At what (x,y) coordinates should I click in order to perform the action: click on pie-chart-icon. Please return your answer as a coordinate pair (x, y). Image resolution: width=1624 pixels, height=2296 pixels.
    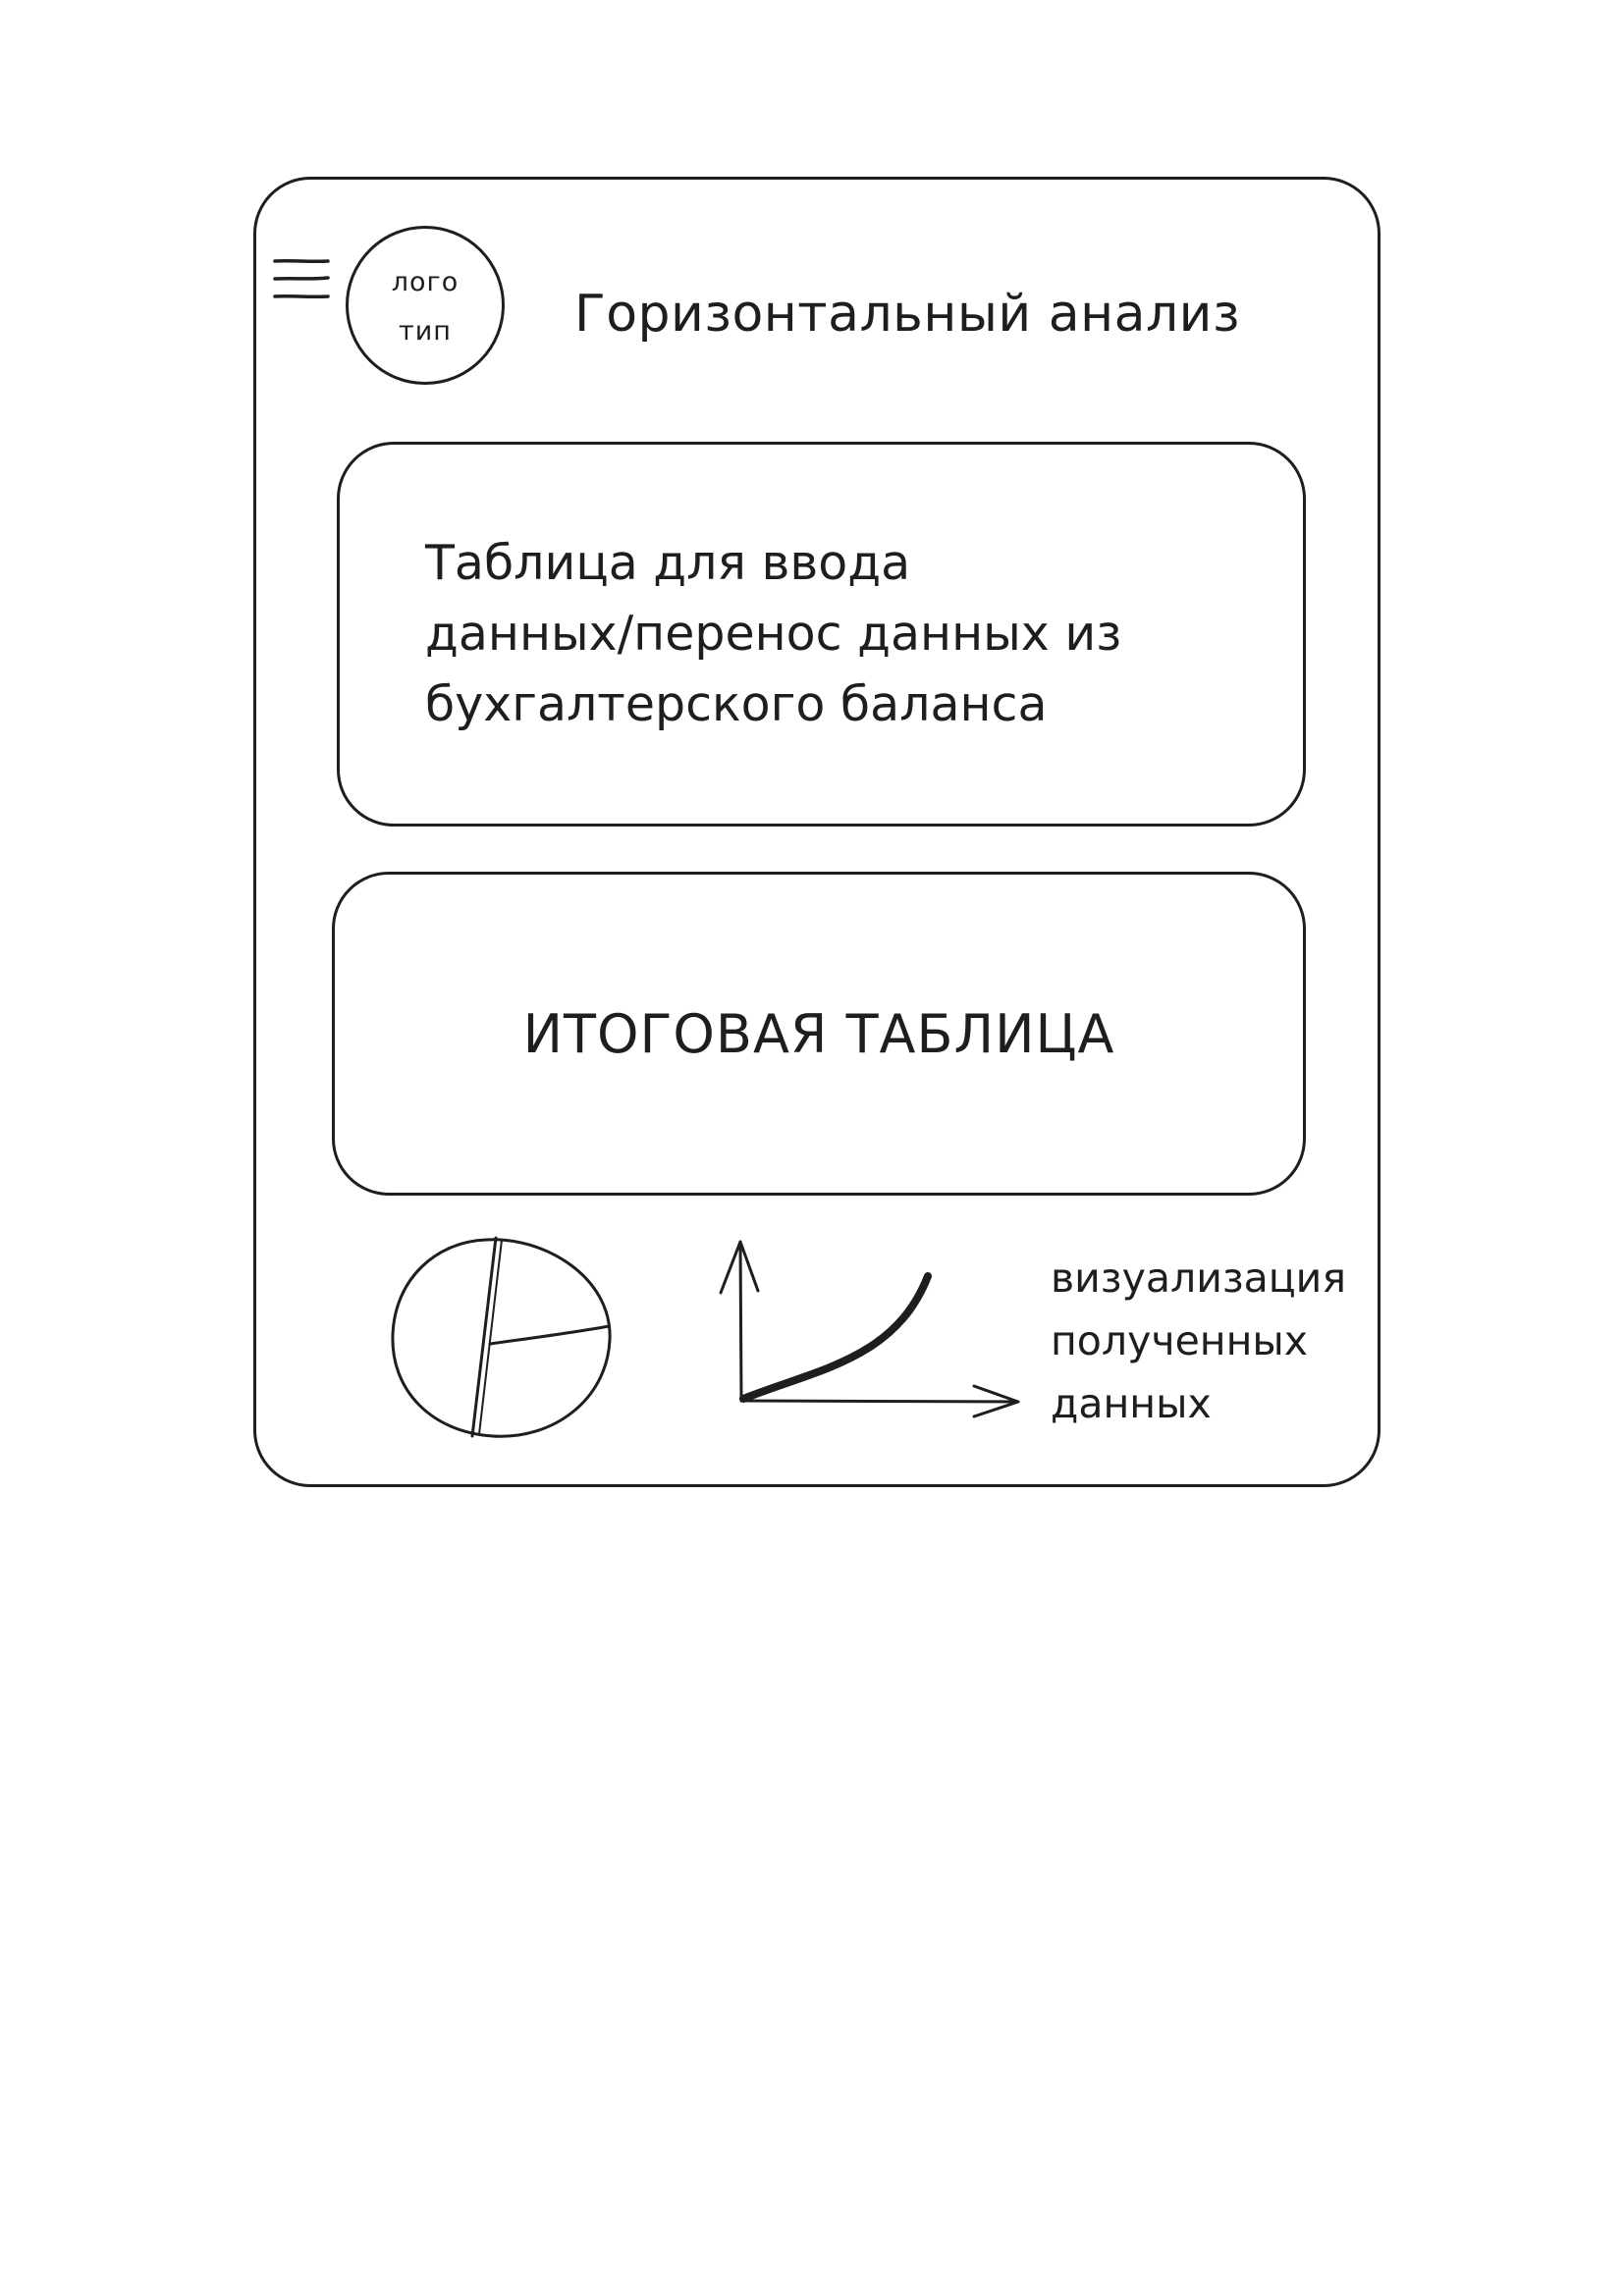
    Looking at the image, I should click on (505, 1338).